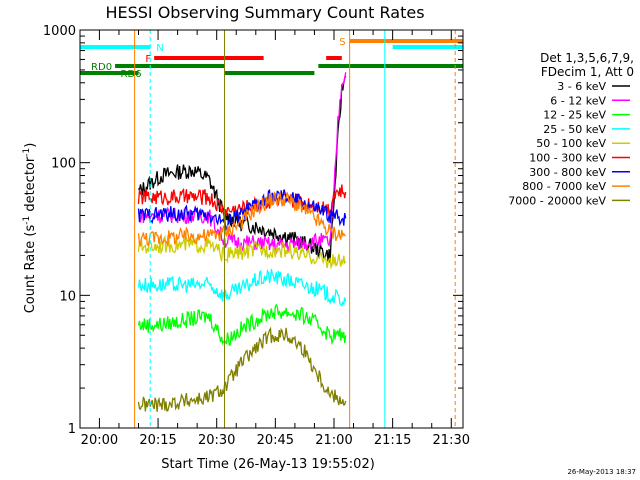 Image resolution: width=640 pixels, height=480 pixels. What do you see at coordinates (557, 200) in the screenshot?
I see `legend-entry-7000-20000-kev: 7000 - 20000 keV` at bounding box center [557, 200].